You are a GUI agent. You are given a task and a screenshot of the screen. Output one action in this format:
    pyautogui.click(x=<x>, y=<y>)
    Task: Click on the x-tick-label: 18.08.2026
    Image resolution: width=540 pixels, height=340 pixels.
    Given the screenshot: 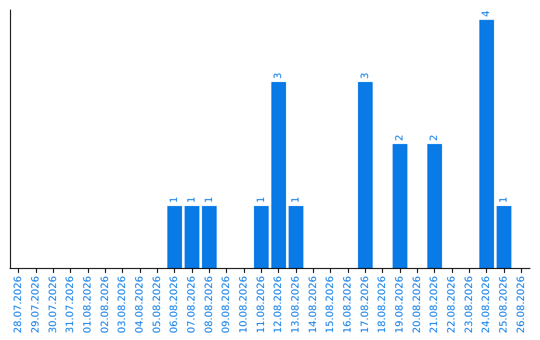 What is the action you would take?
    pyautogui.click(x=382, y=305)
    